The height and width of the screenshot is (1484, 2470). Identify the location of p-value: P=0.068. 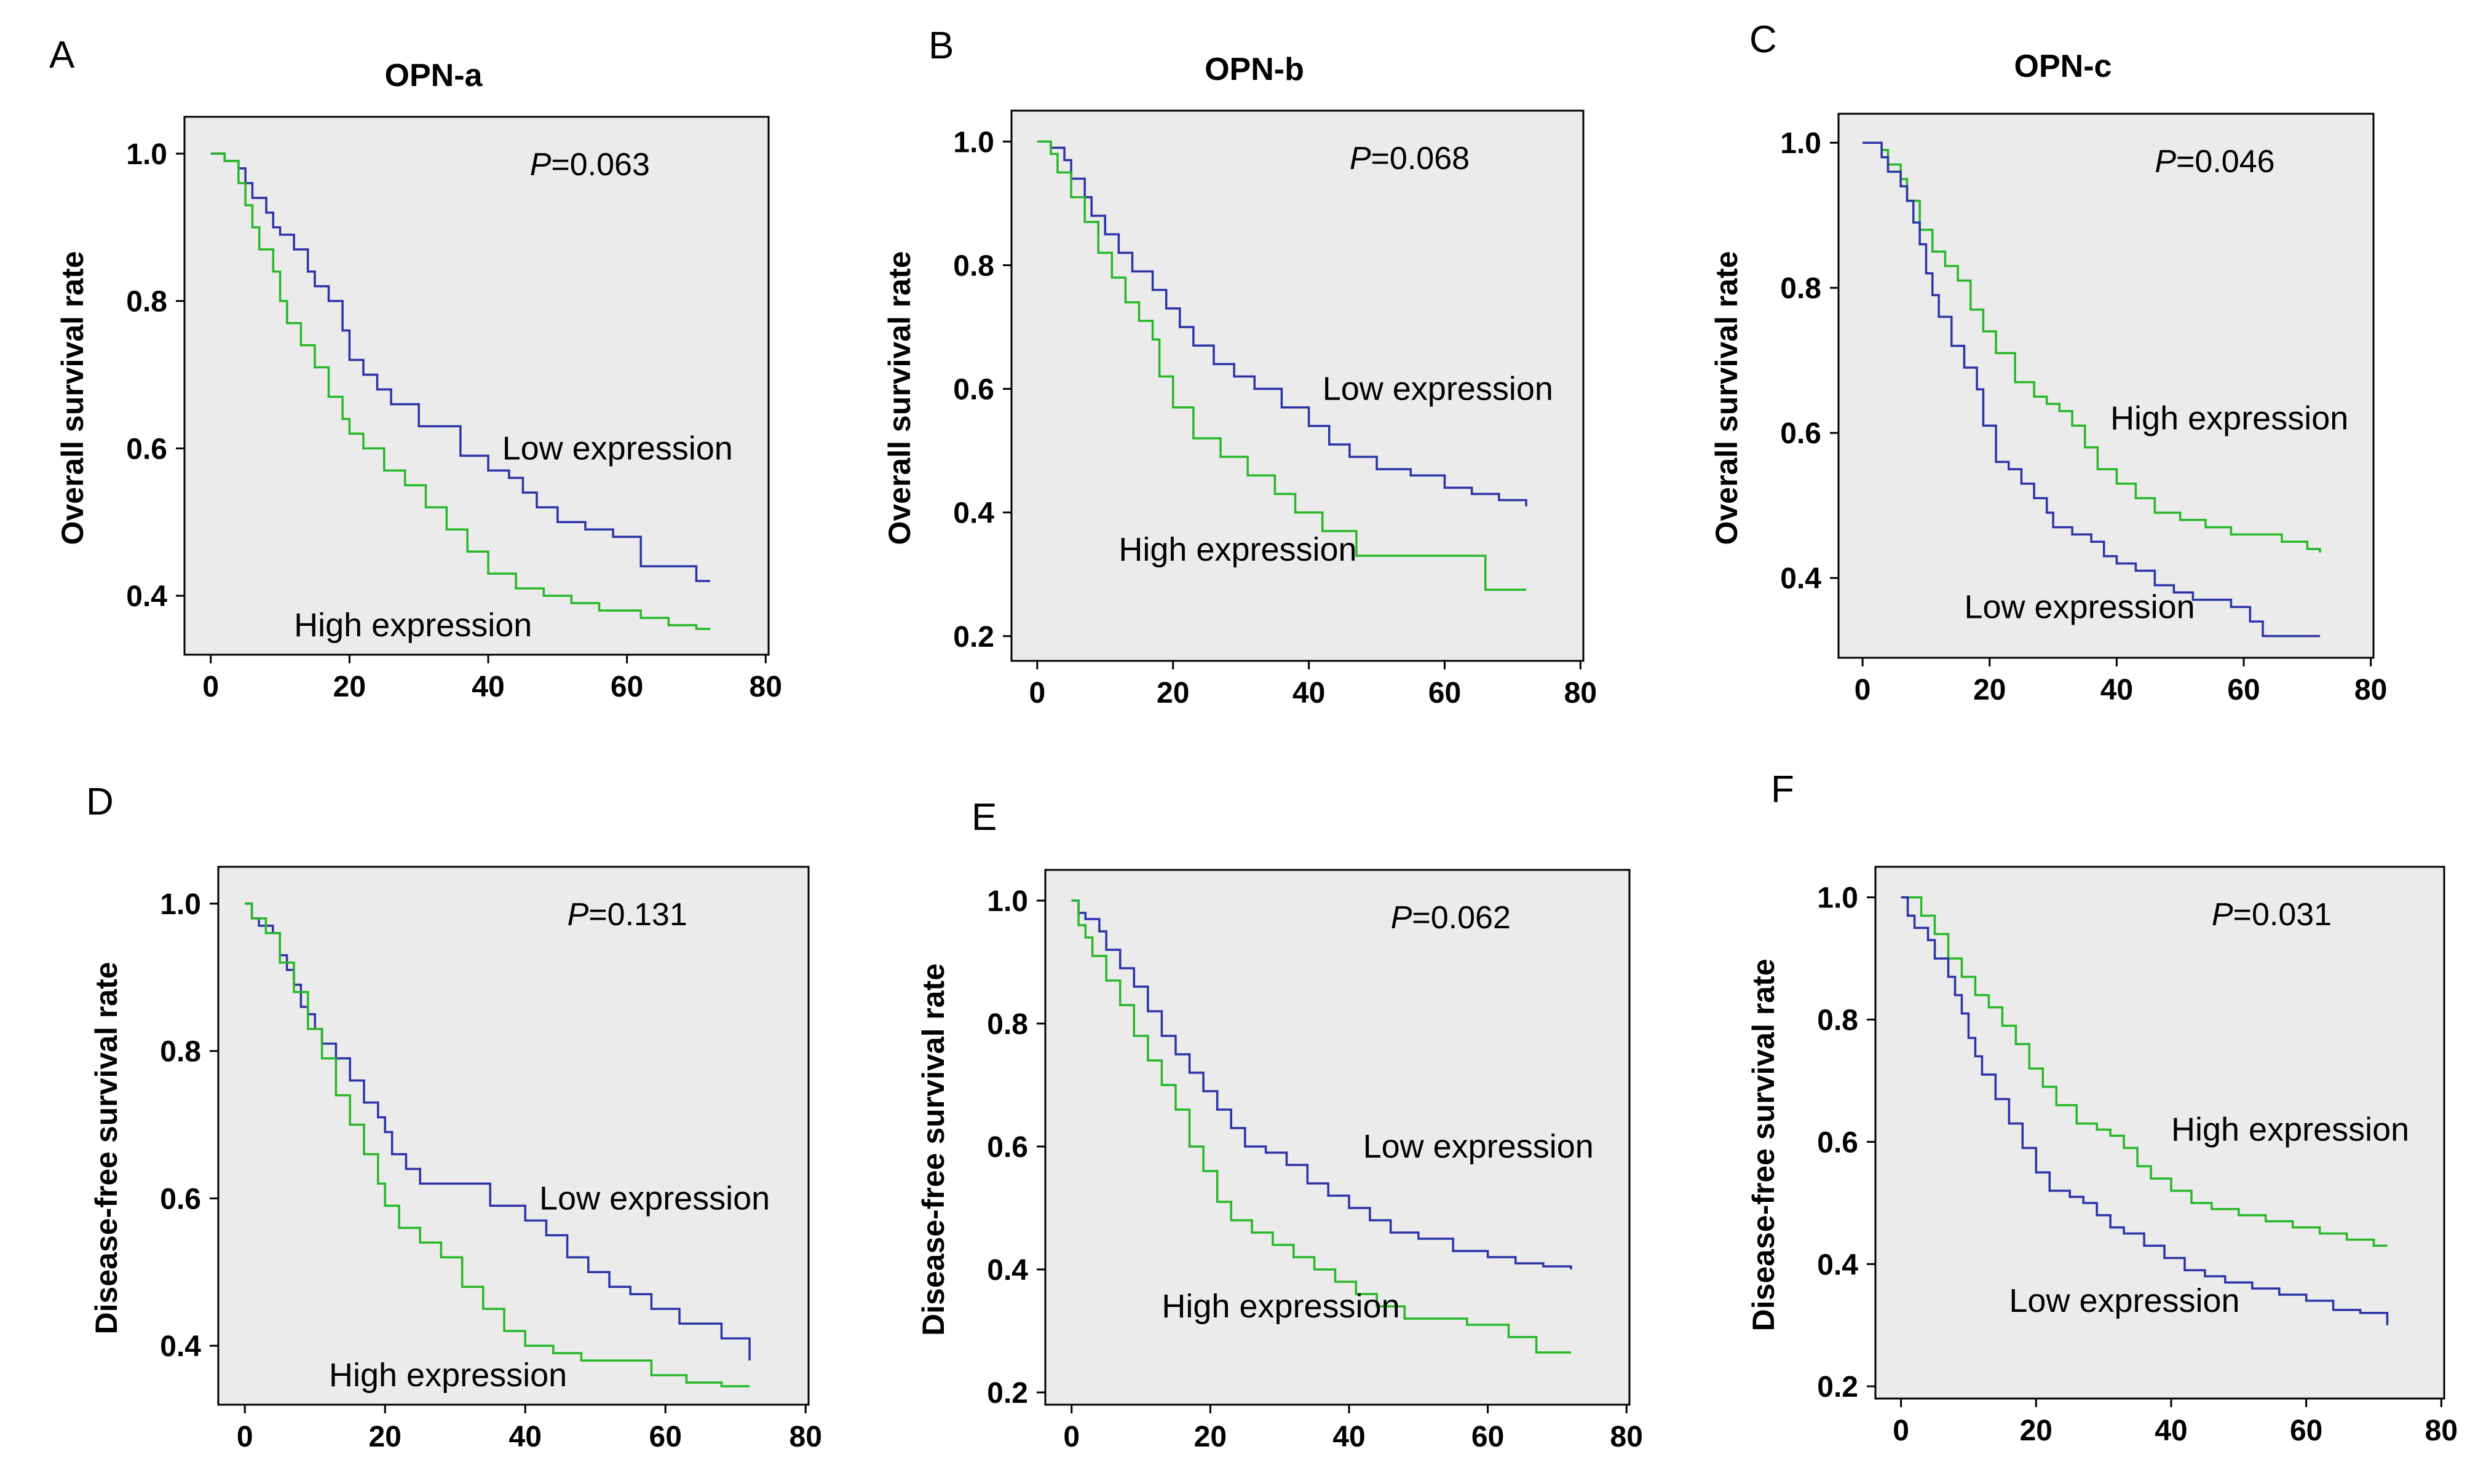
(1410, 158).